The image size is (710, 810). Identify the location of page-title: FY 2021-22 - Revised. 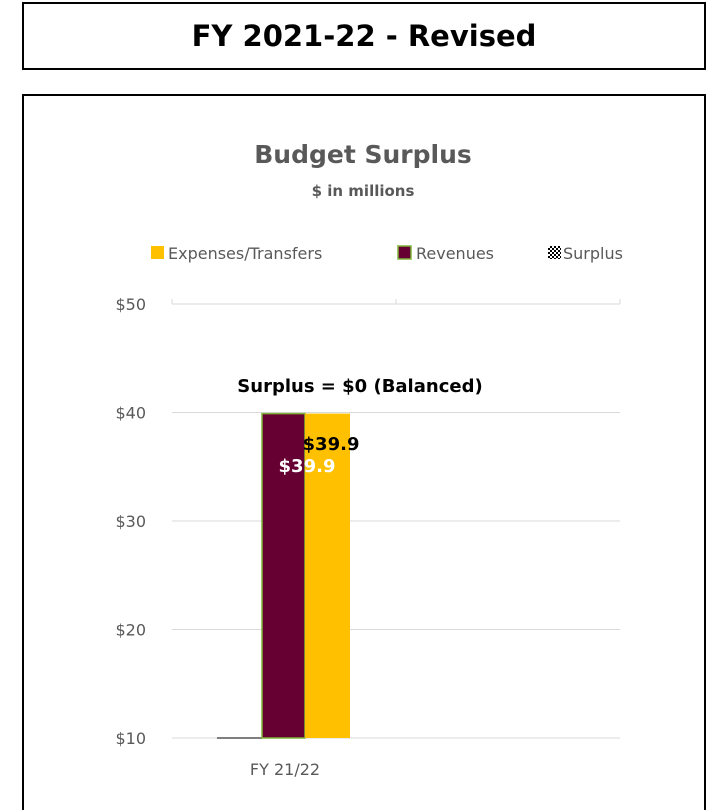
(364, 36).